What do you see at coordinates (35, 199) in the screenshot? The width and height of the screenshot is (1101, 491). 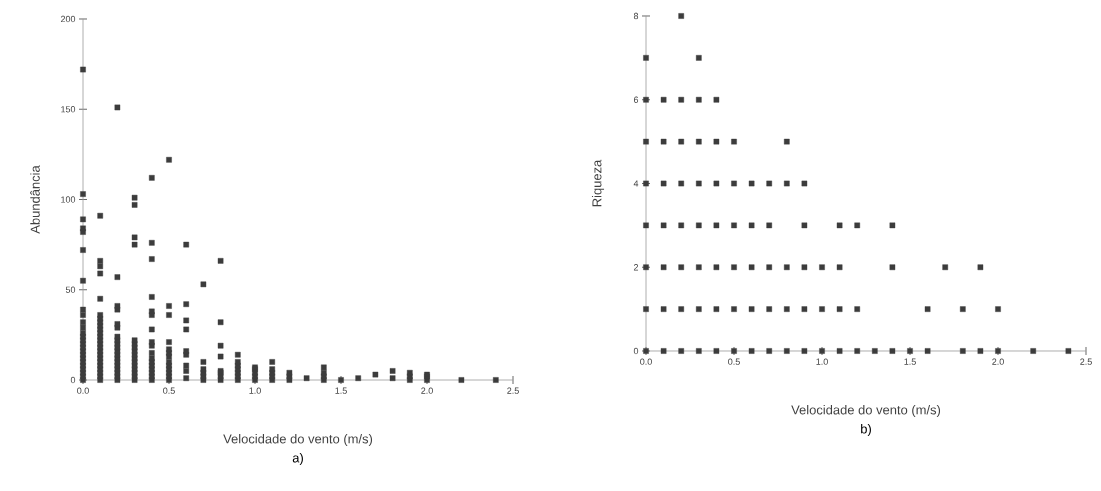 I see `y-axis-title: Abundância` at bounding box center [35, 199].